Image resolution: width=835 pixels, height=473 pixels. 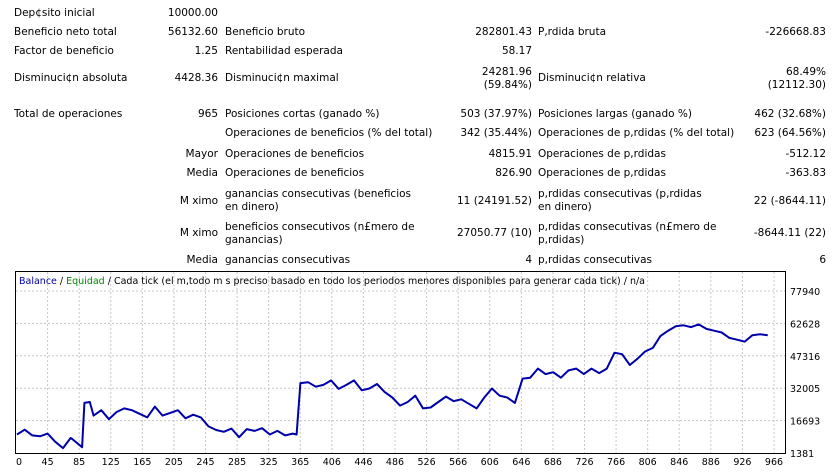 What do you see at coordinates (494, 201) in the screenshot?
I see `stat-value: 11 (24191.52)` at bounding box center [494, 201].